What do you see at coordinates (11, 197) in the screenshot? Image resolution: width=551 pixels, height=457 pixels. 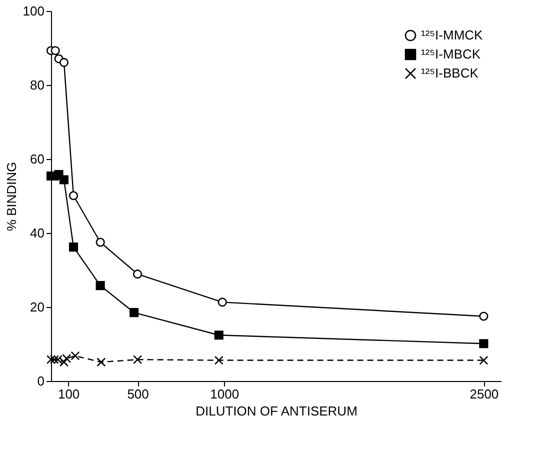 I see `y-axis-title: % BINDING` at bounding box center [11, 197].